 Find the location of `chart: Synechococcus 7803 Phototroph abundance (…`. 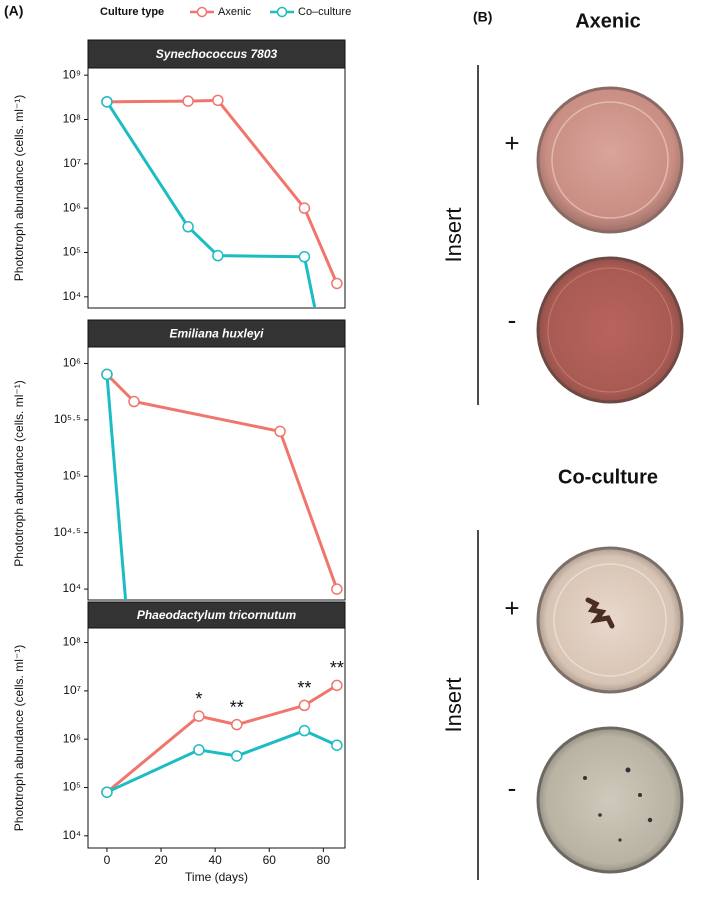

chart: Synechococcus 7803 Phototroph abundance (… is located at coordinates (179, 174).